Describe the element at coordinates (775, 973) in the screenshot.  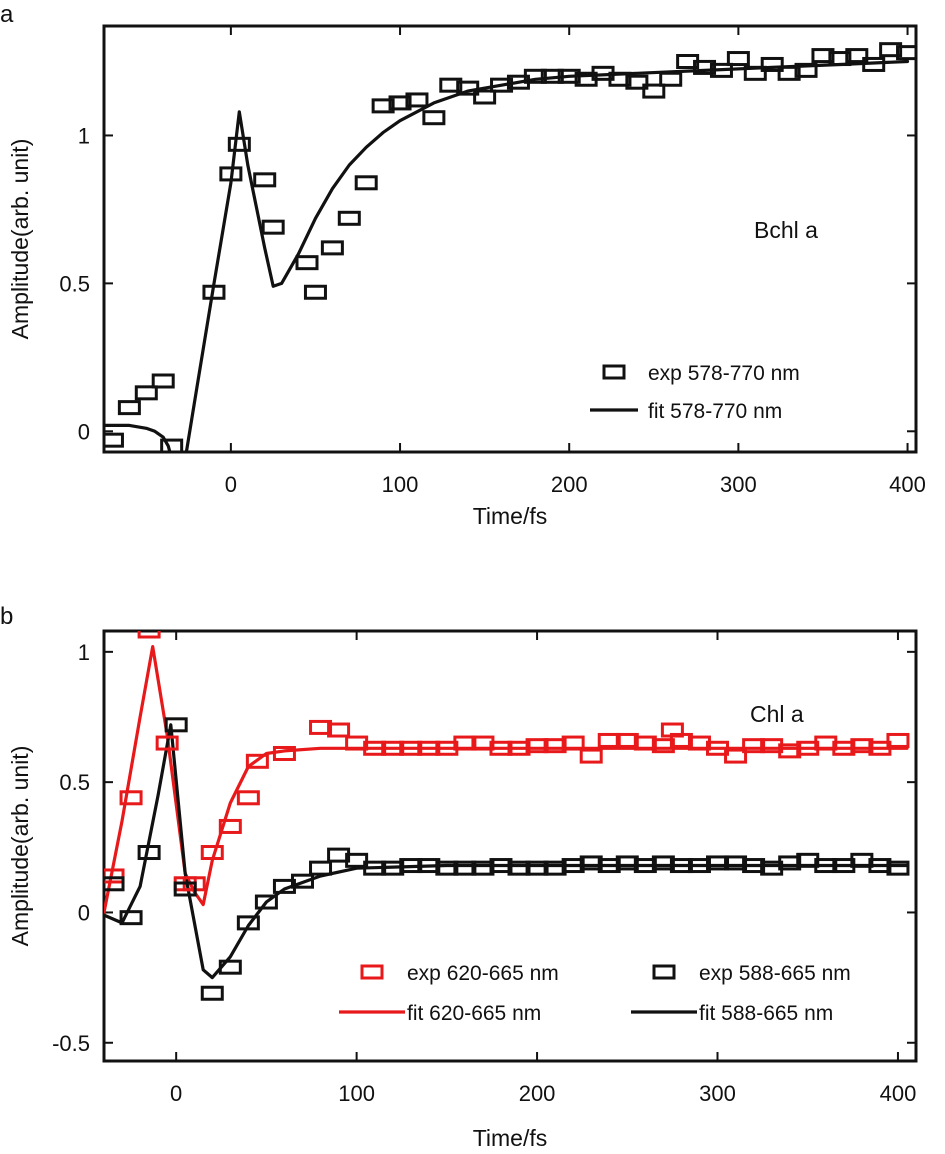
I see `legend-label: exp 588-665 nm` at that location.